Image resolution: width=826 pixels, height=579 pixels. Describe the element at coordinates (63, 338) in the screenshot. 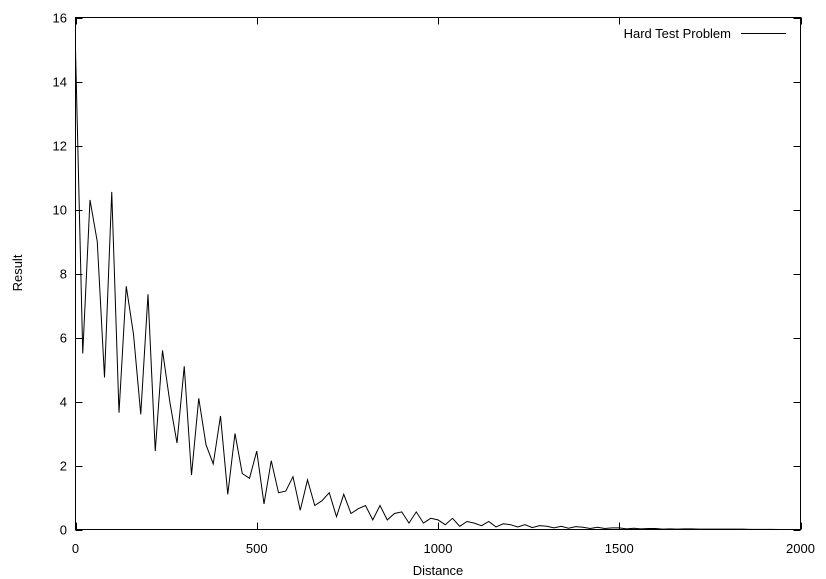

I see `y-tick-label: 6` at that location.